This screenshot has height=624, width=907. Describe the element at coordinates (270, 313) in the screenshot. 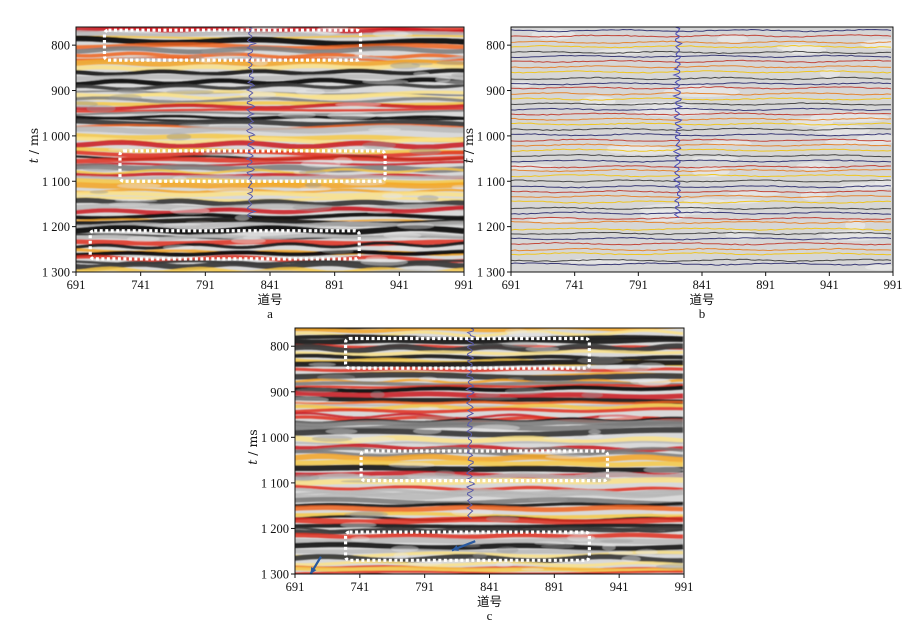

I see `panel-label: a` at that location.